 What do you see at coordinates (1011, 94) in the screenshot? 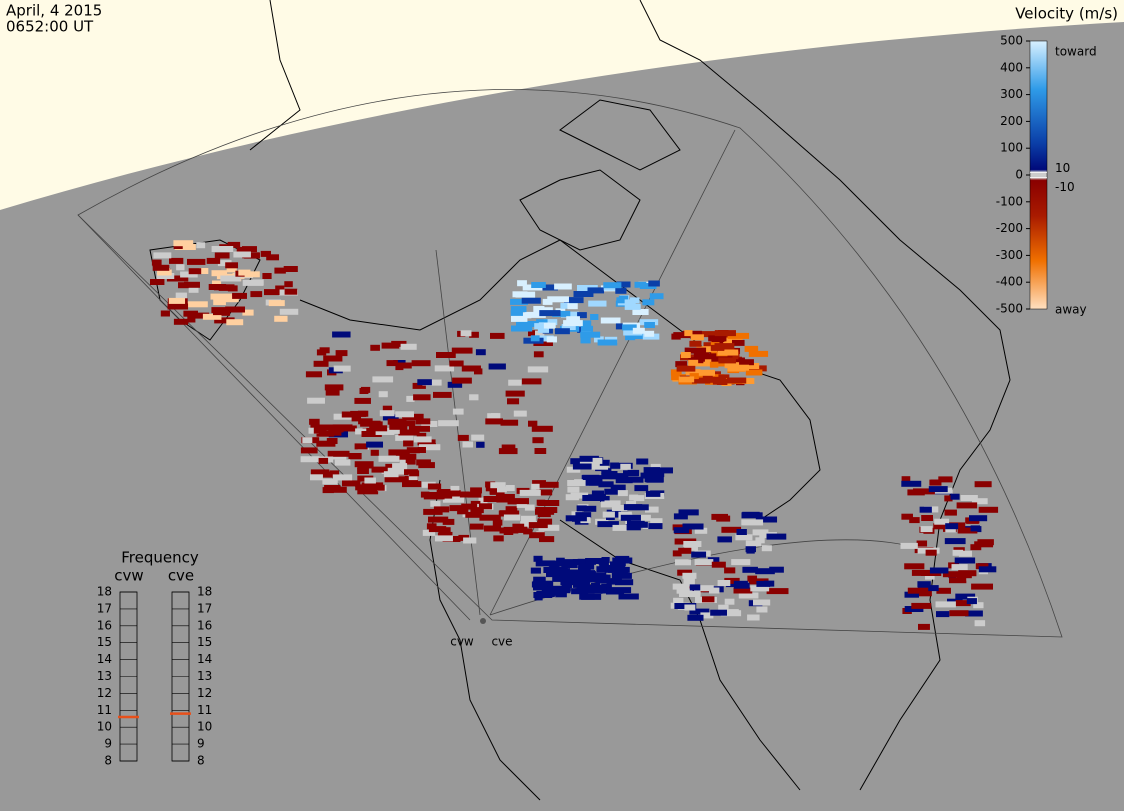
I see `colorbar-tick-label: 300` at bounding box center [1011, 94].